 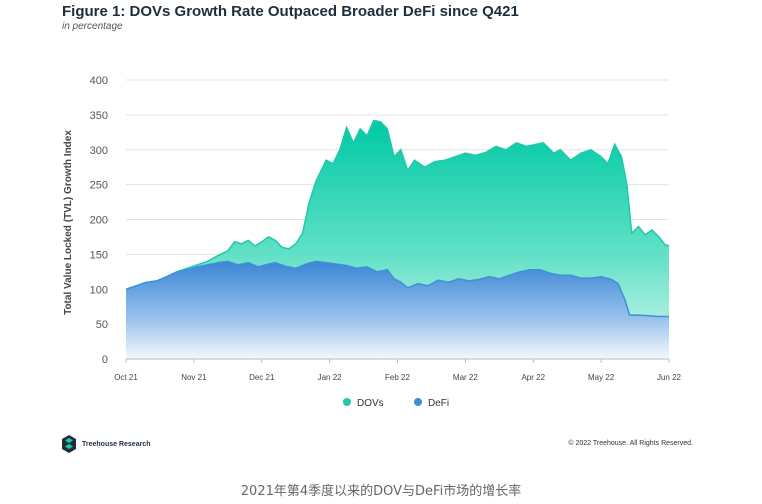 What do you see at coordinates (102, 325) in the screenshot?
I see `y-tick-label: 50` at bounding box center [102, 325].